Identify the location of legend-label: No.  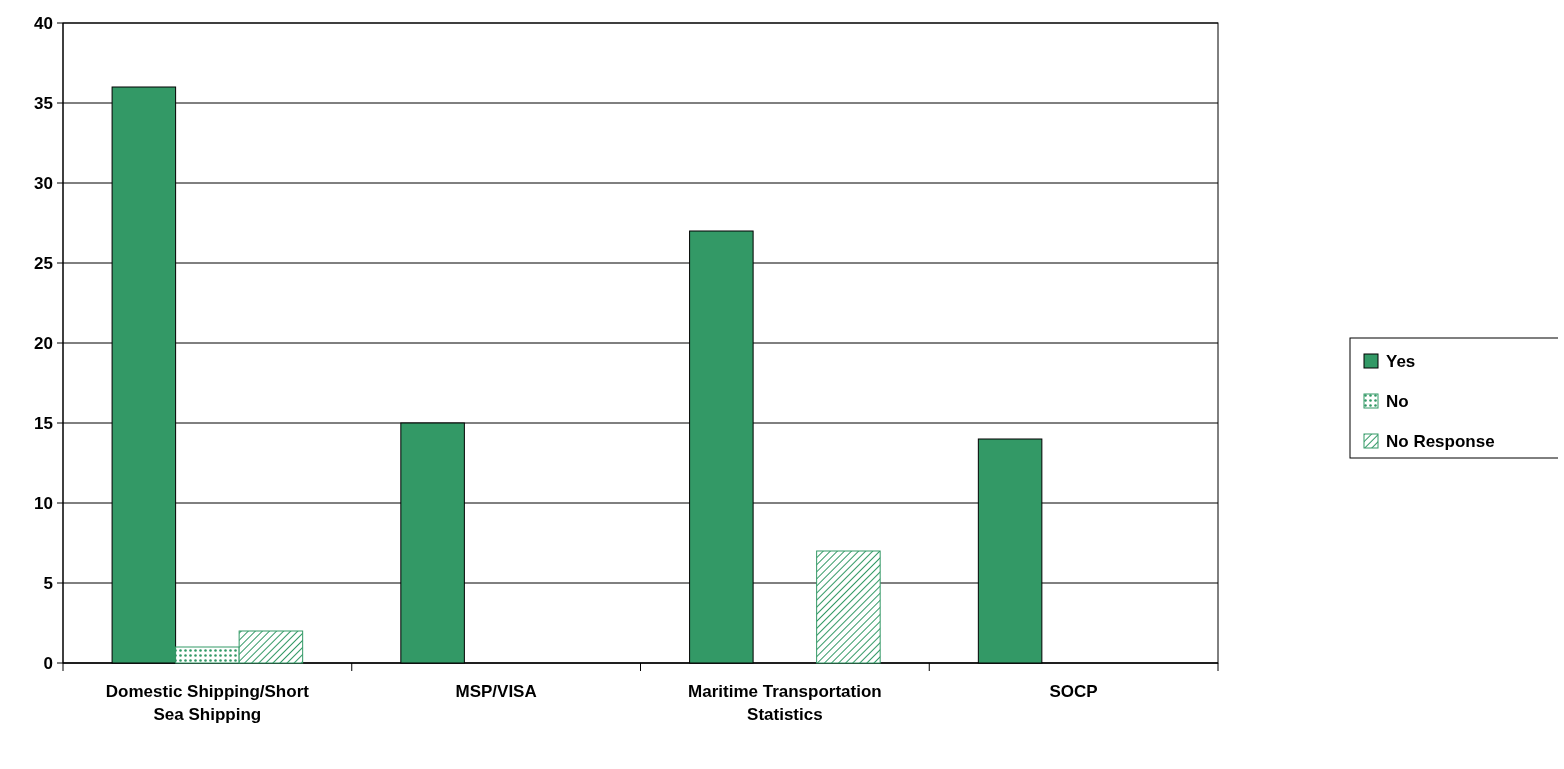
(1397, 401).